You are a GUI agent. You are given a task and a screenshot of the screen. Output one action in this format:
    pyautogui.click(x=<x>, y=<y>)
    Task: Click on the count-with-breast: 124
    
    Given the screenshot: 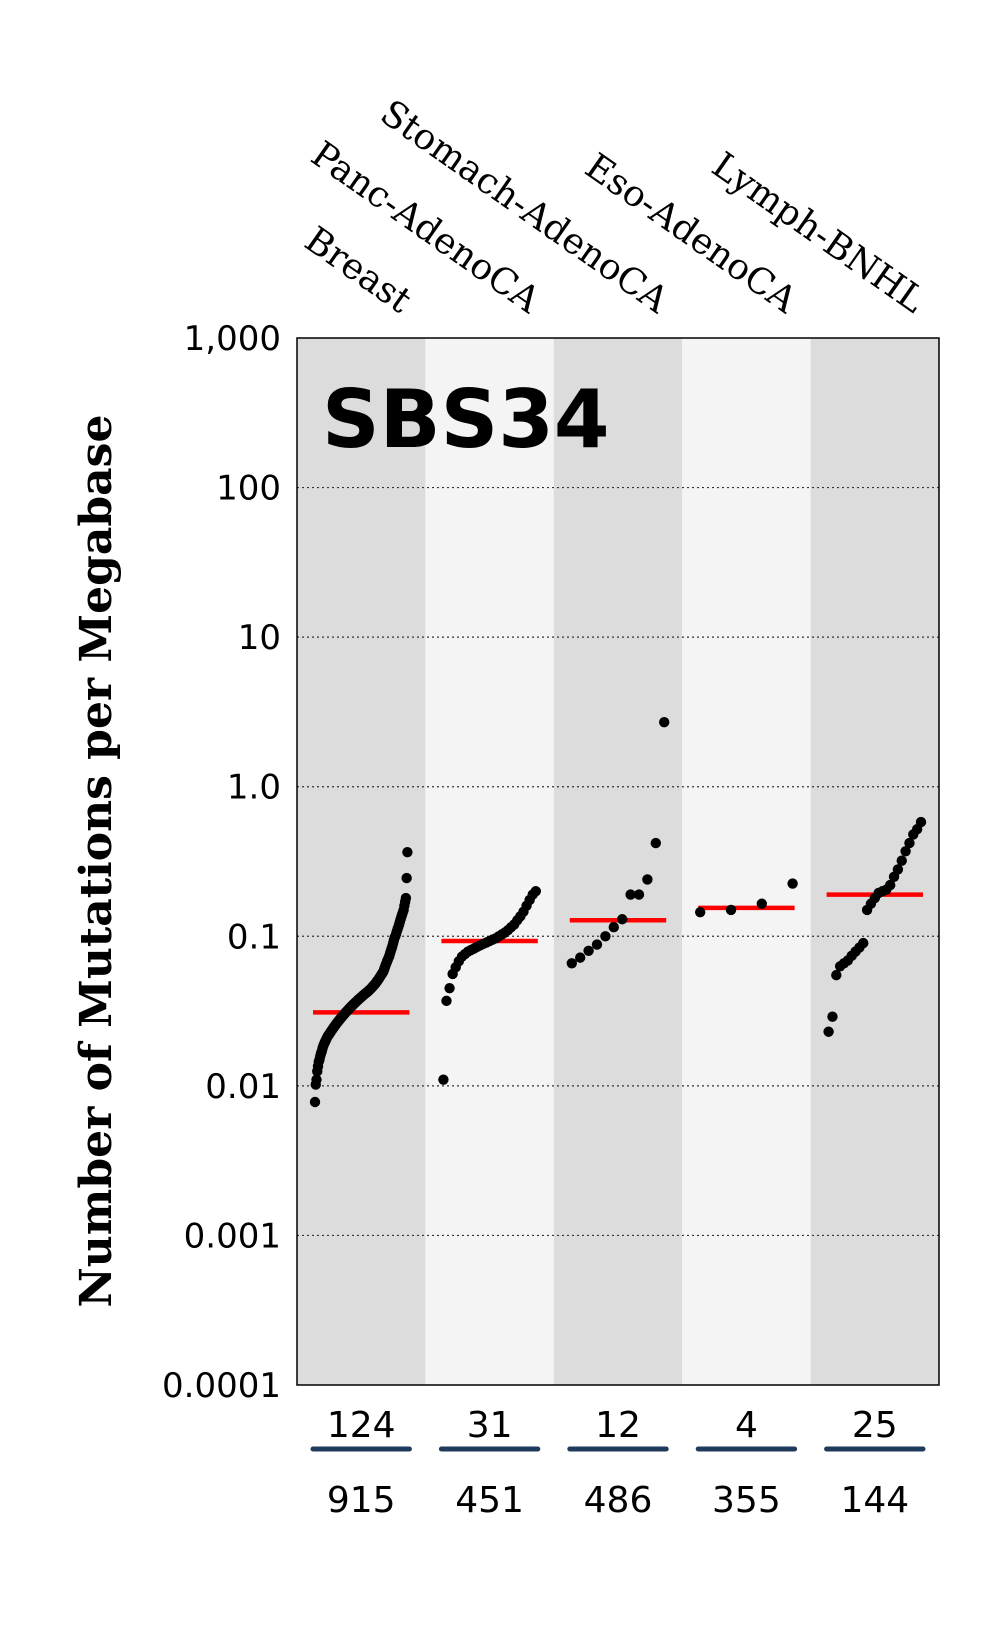 What is the action you would take?
    pyautogui.click(x=361, y=1425)
    